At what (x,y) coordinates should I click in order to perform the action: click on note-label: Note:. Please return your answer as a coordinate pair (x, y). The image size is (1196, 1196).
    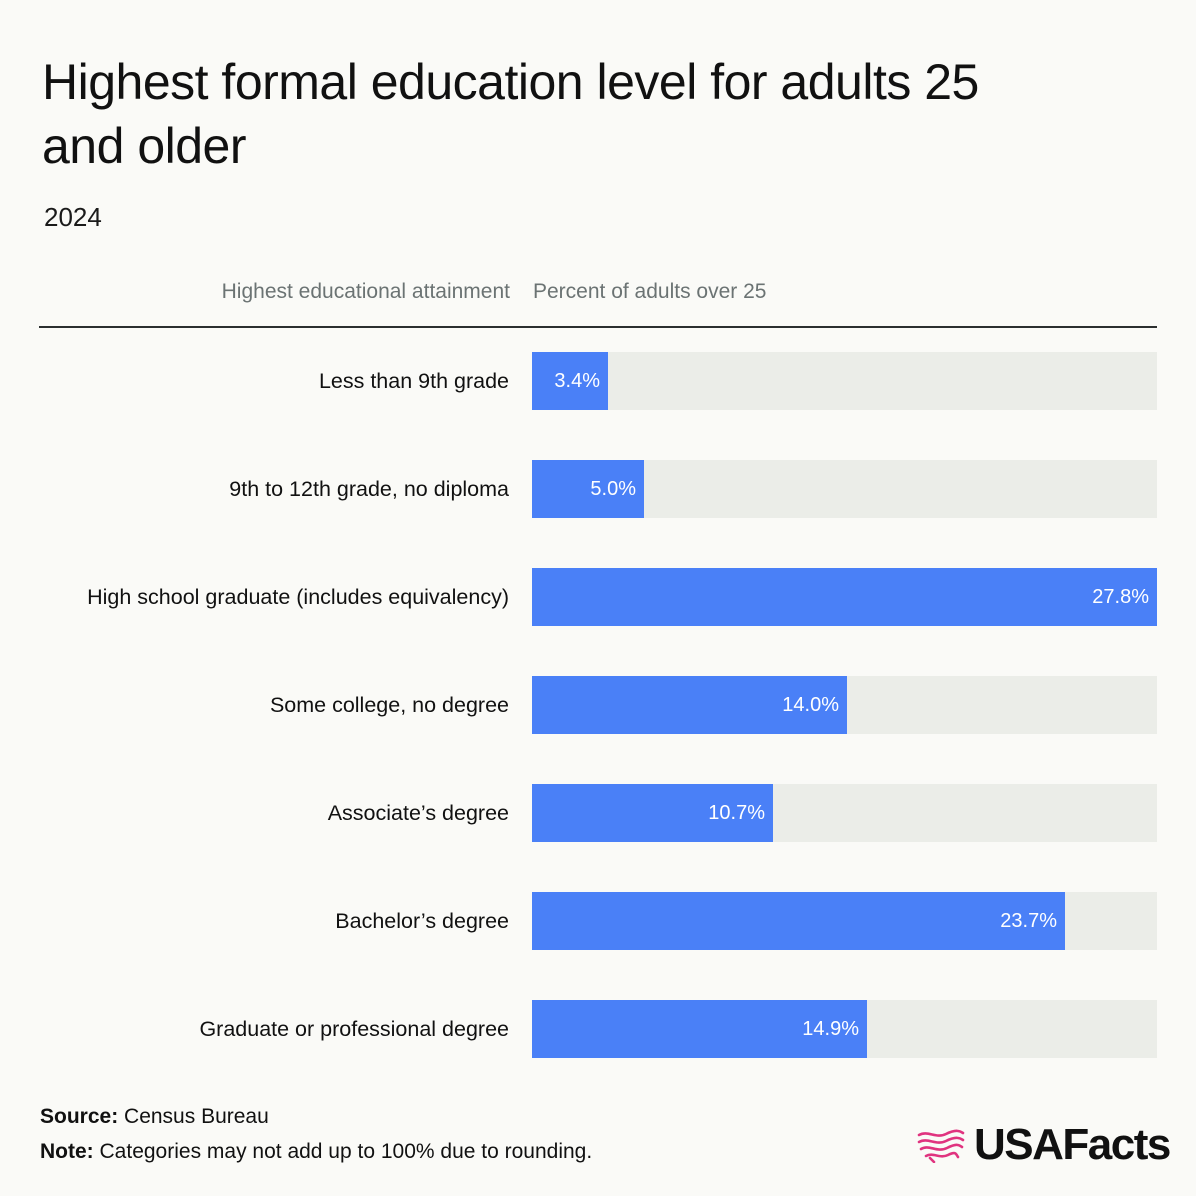
    Looking at the image, I should click on (67, 1151).